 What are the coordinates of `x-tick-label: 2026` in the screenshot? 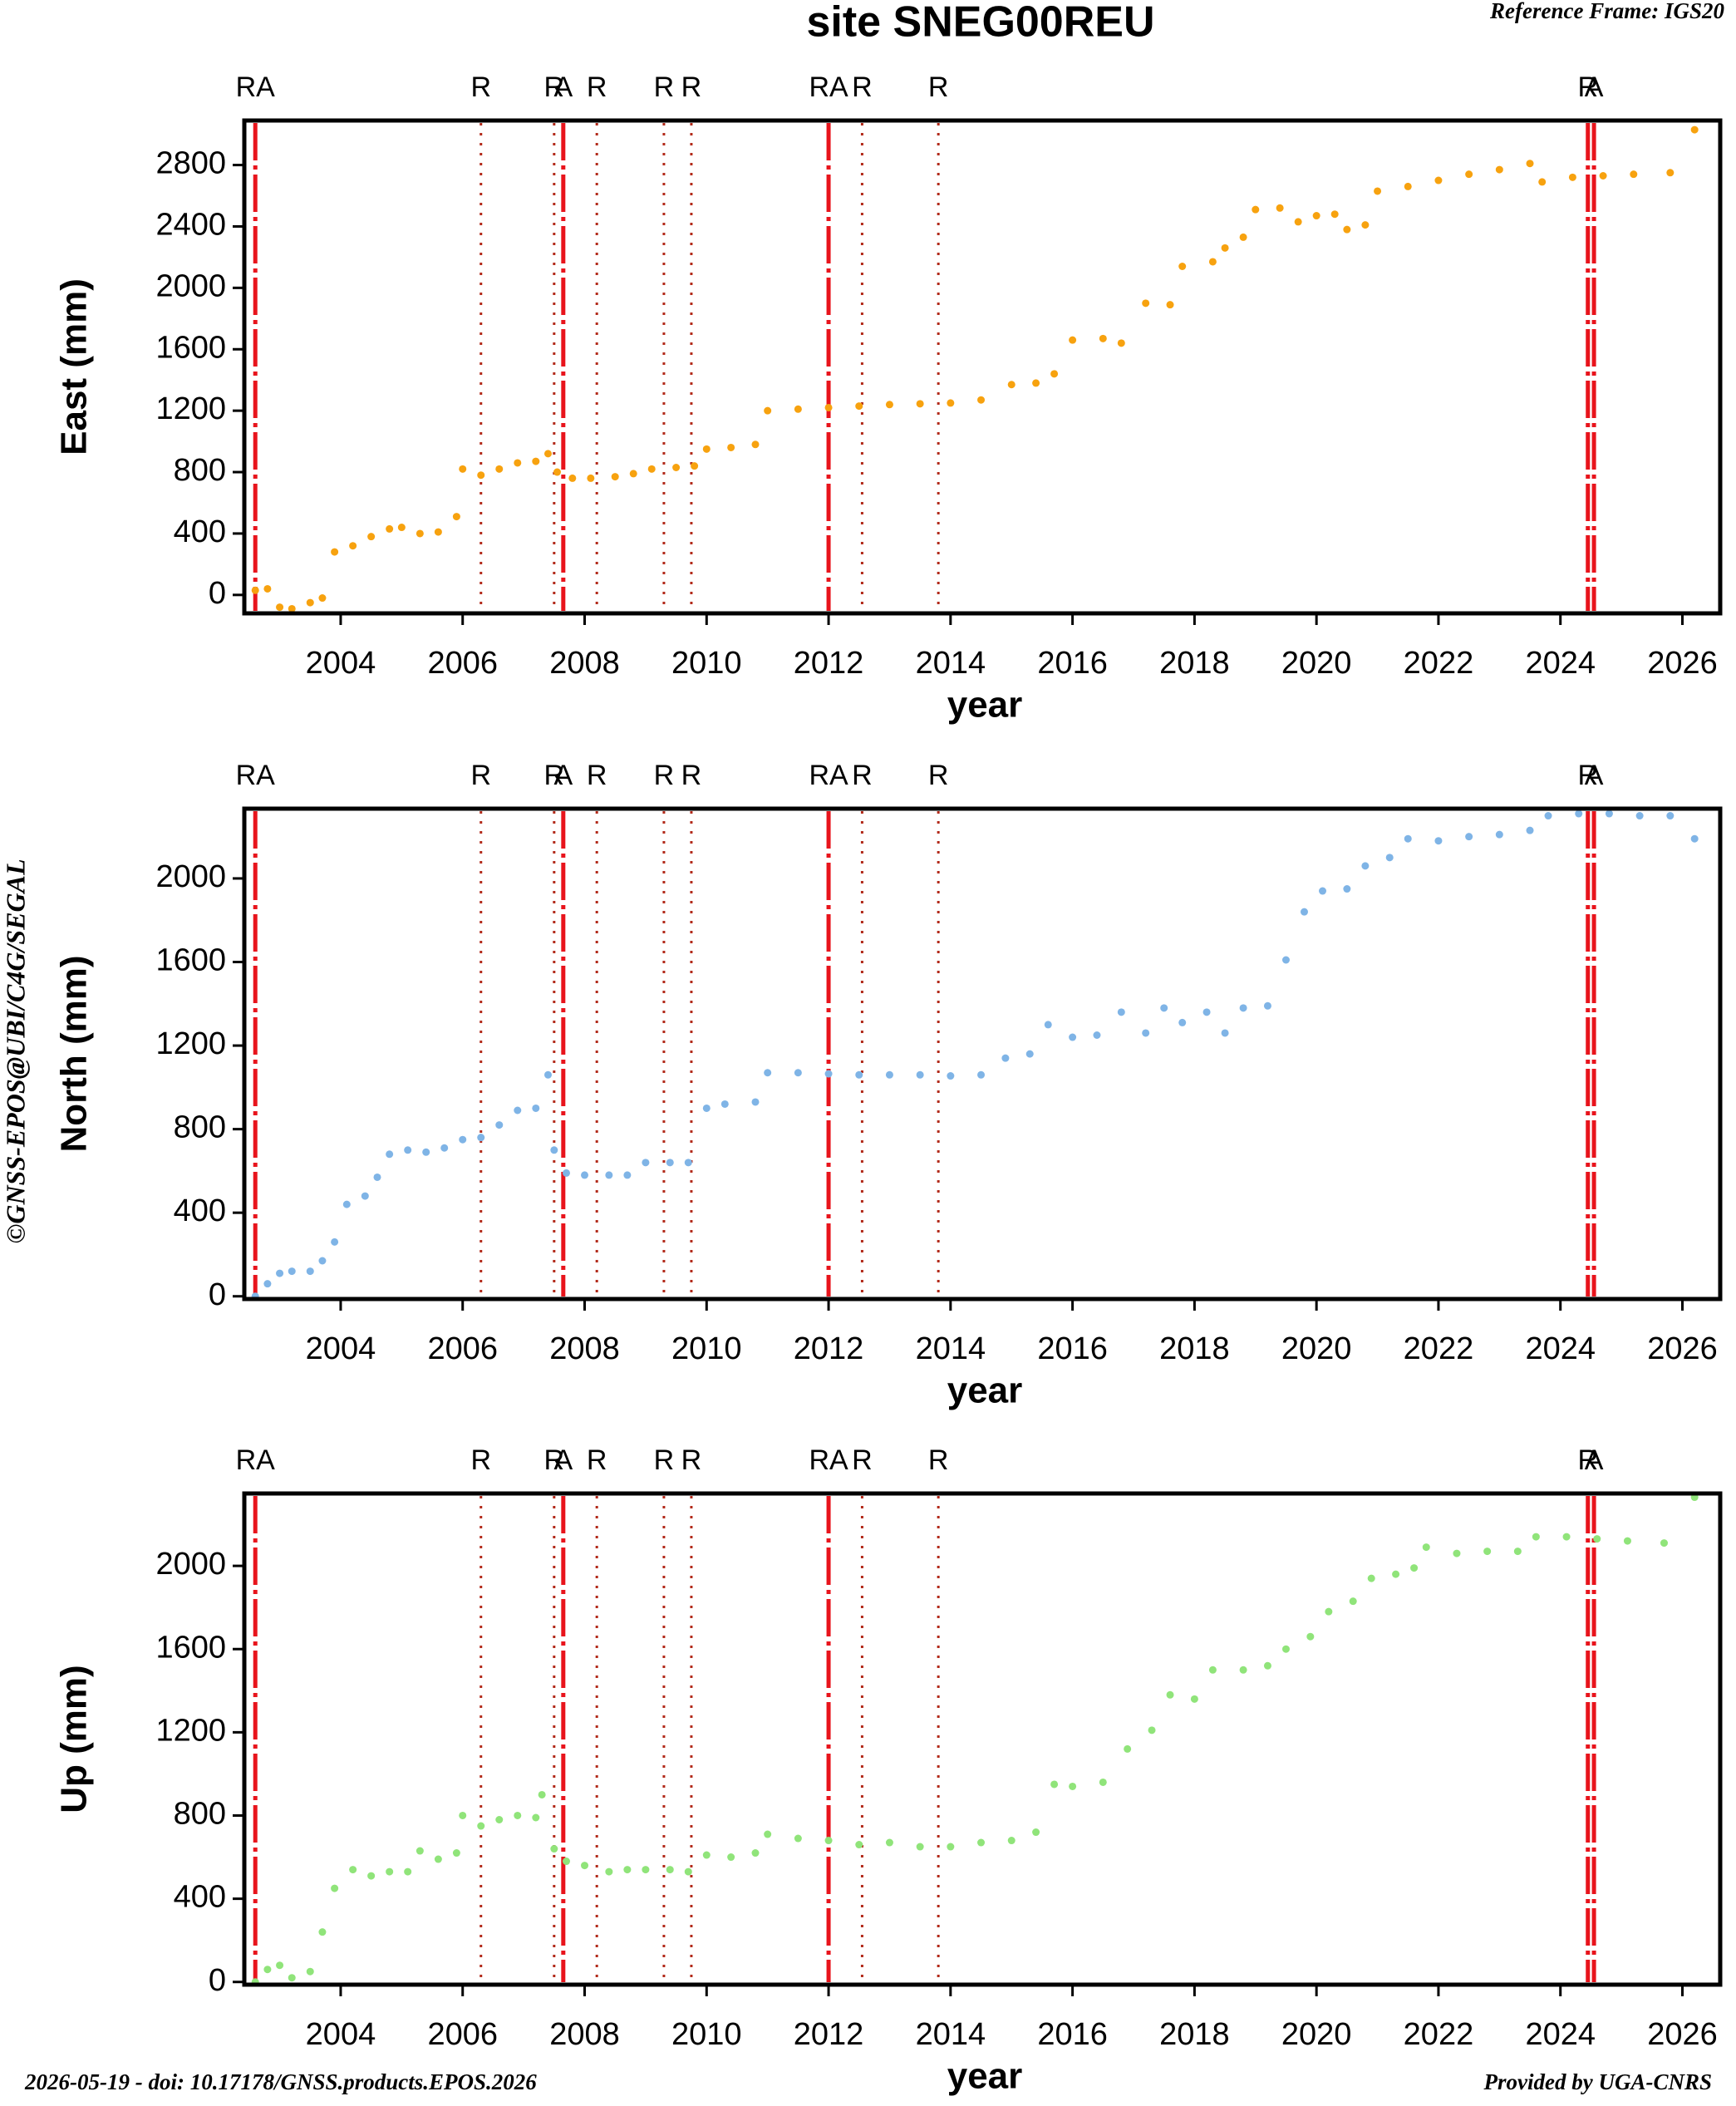 It's located at (1683, 1348).